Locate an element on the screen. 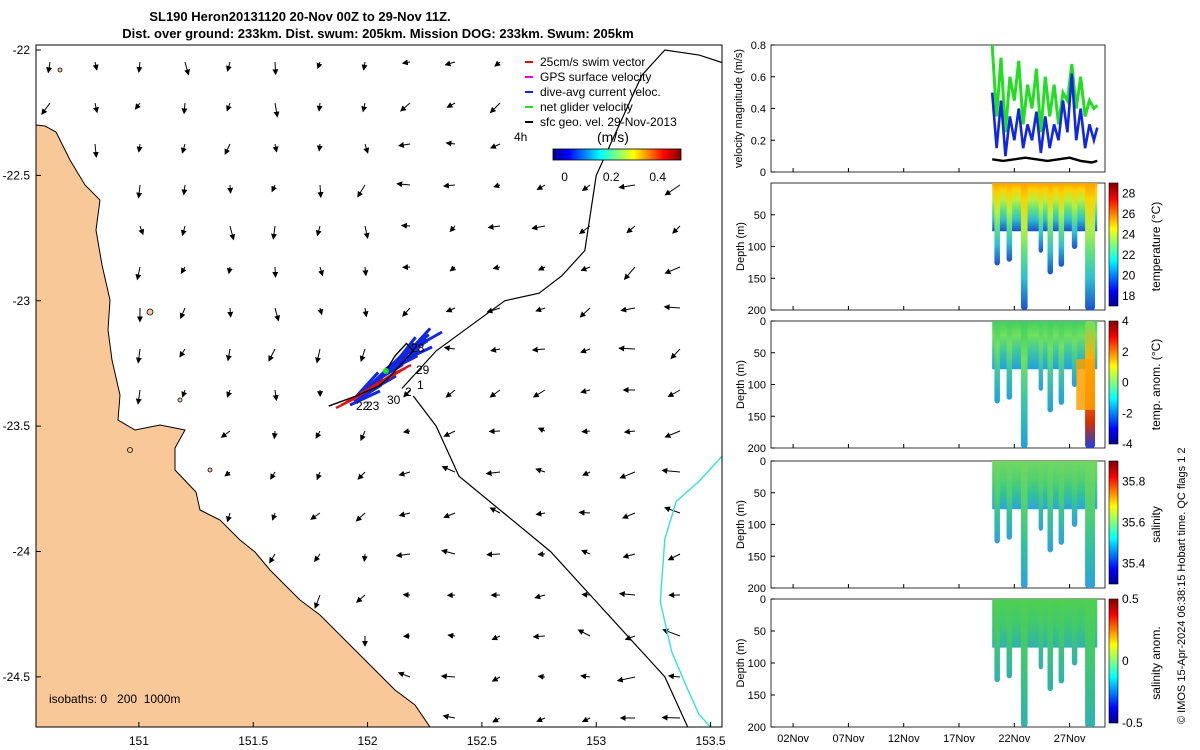 The height and width of the screenshot is (750, 1200). legend-label: dive-avg current veloc. is located at coordinates (600, 92).